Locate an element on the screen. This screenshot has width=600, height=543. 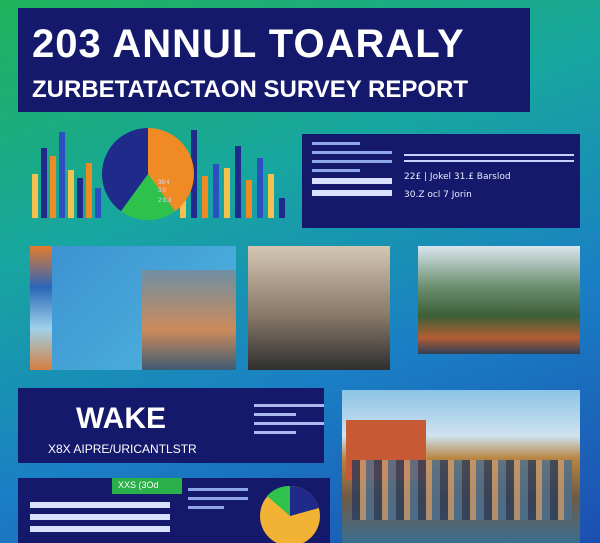
photo-collage-group is located at coordinates (133, 308).